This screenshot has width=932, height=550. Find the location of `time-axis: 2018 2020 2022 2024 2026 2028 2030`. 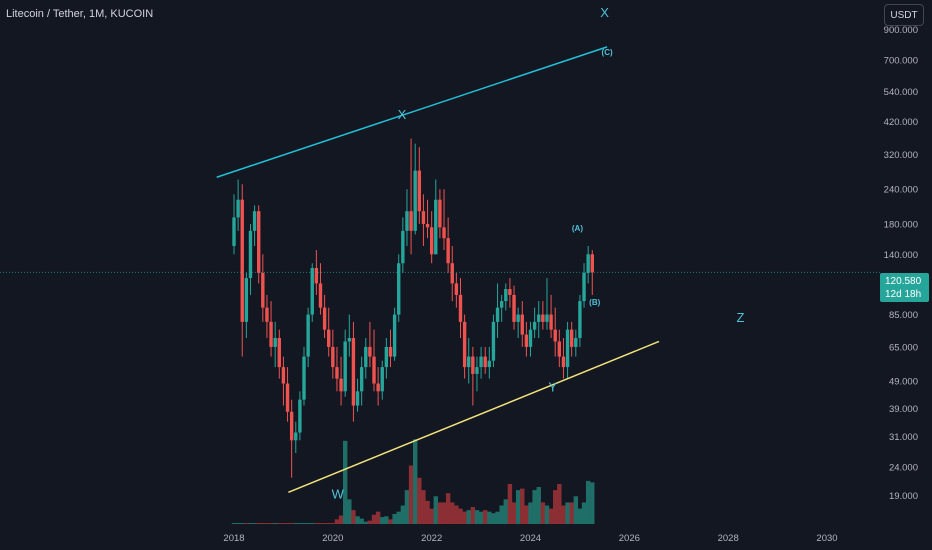

time-axis: 2018 2020 2022 2024 2026 2028 2030 is located at coordinates (530, 538).